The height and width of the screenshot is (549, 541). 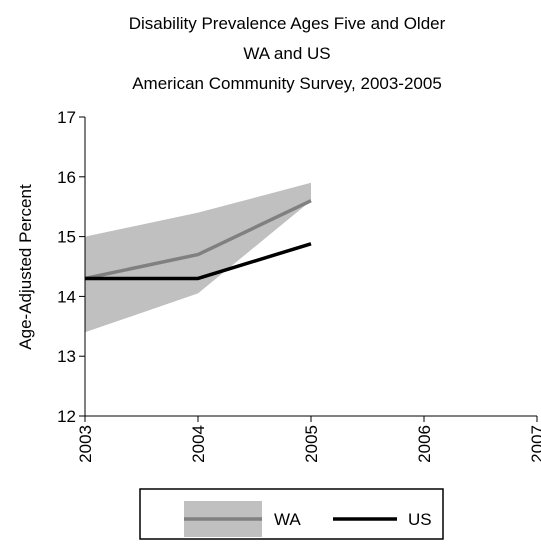 What do you see at coordinates (85, 444) in the screenshot?
I see `x-tick-label-0: 2003` at bounding box center [85, 444].